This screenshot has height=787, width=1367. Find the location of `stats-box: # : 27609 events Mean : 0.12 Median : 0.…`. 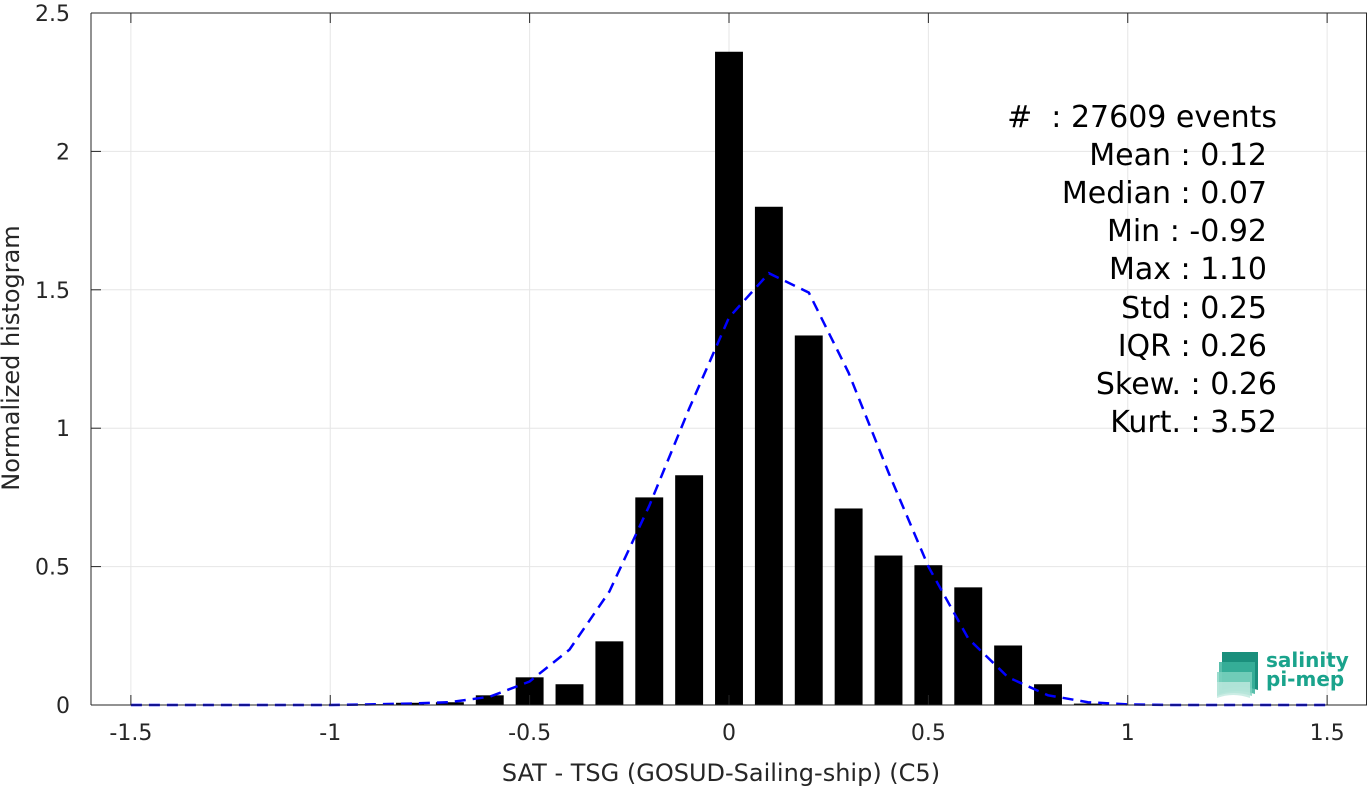

stats-box: # : 27609 events Mean : 0.12 Median : 0.… is located at coordinates (1142, 270).